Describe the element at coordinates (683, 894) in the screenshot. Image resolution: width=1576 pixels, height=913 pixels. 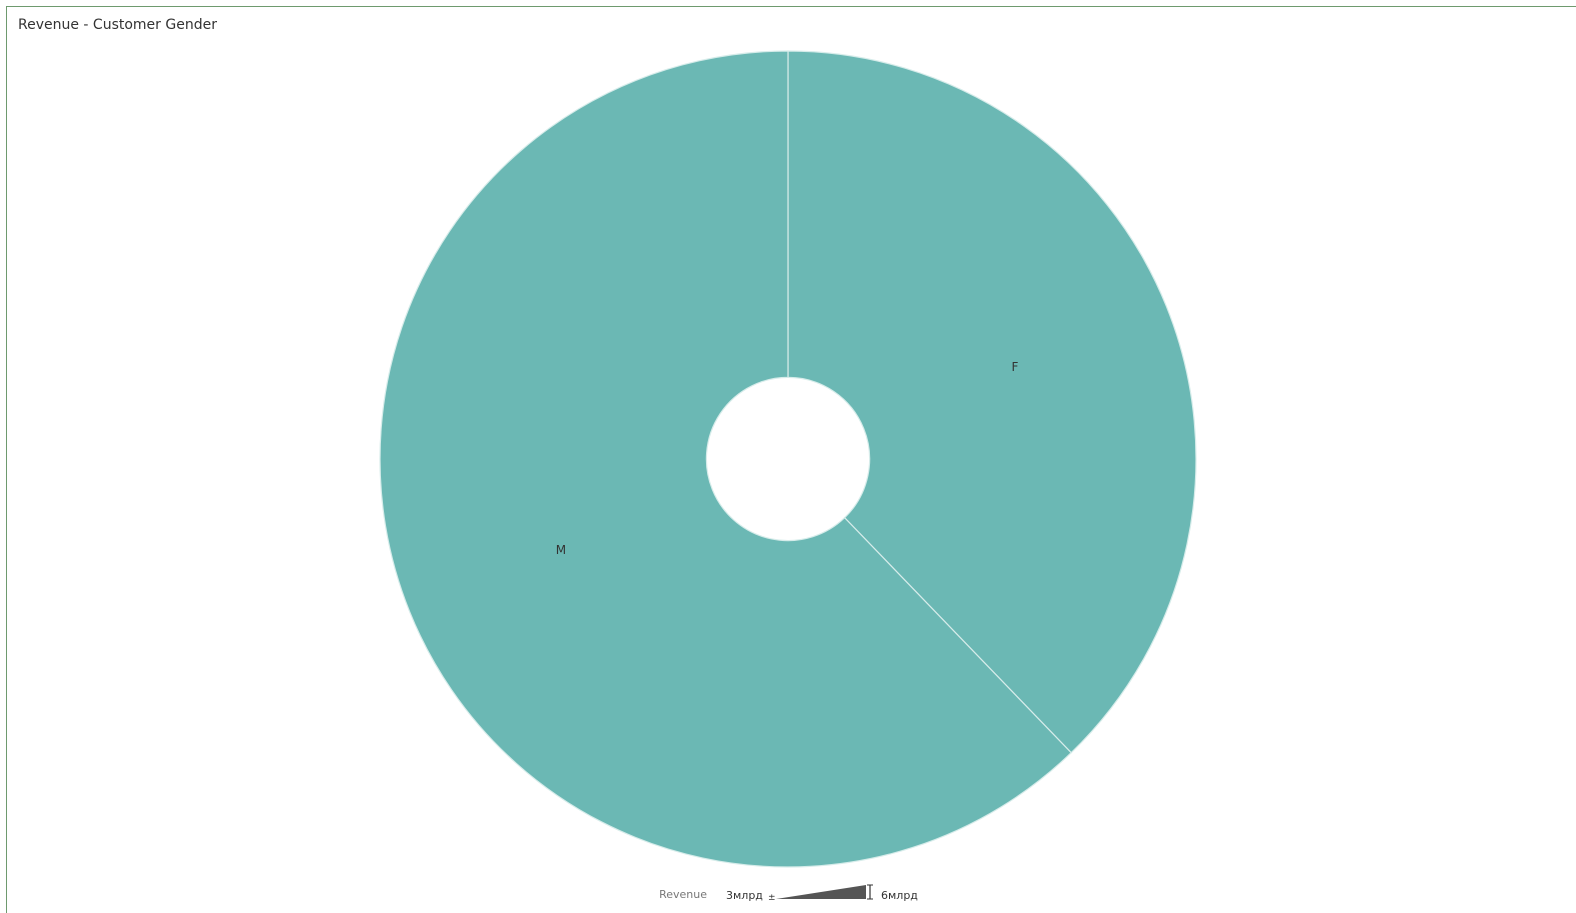
I see `legend-title: Revenue` at that location.